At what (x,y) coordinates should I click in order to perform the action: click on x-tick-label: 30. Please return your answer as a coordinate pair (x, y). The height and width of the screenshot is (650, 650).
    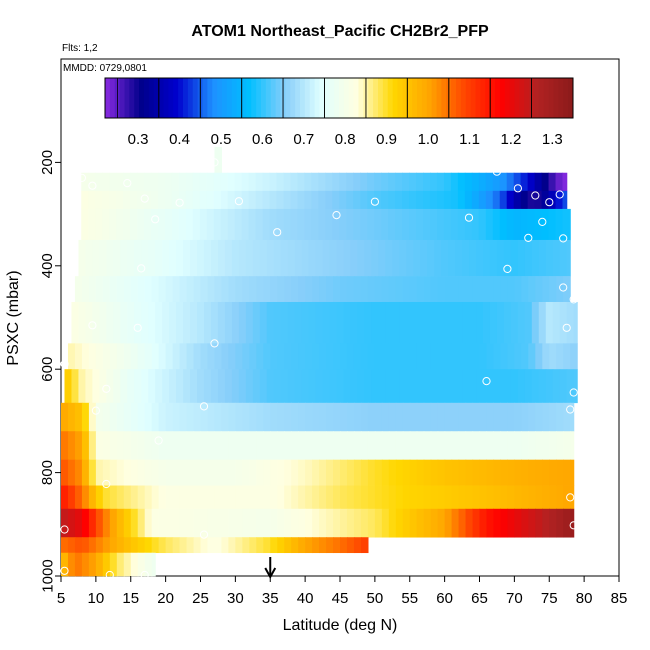
    Looking at the image, I should click on (235, 598).